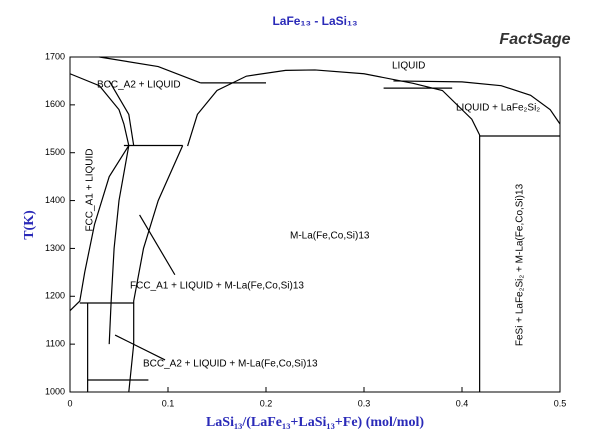  Describe the element at coordinates (90, 189) in the screenshot. I see `phase-label: FCC_A1 + LIQUID` at that location.